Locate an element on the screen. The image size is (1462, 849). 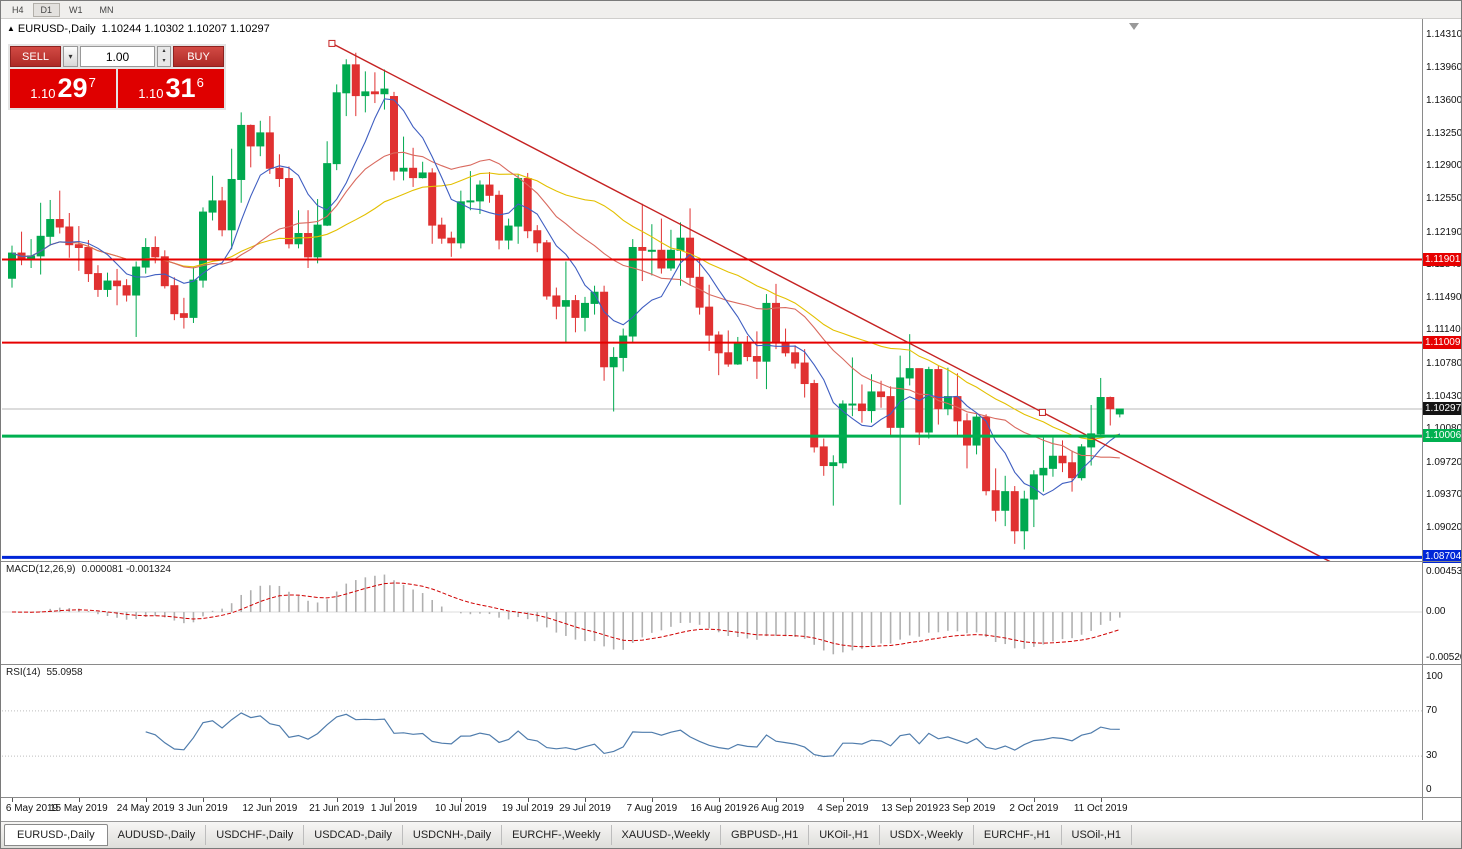
macd-pane: MACD(12,26,9) 0.000081 -0.001324 is located at coordinates (712, 613).